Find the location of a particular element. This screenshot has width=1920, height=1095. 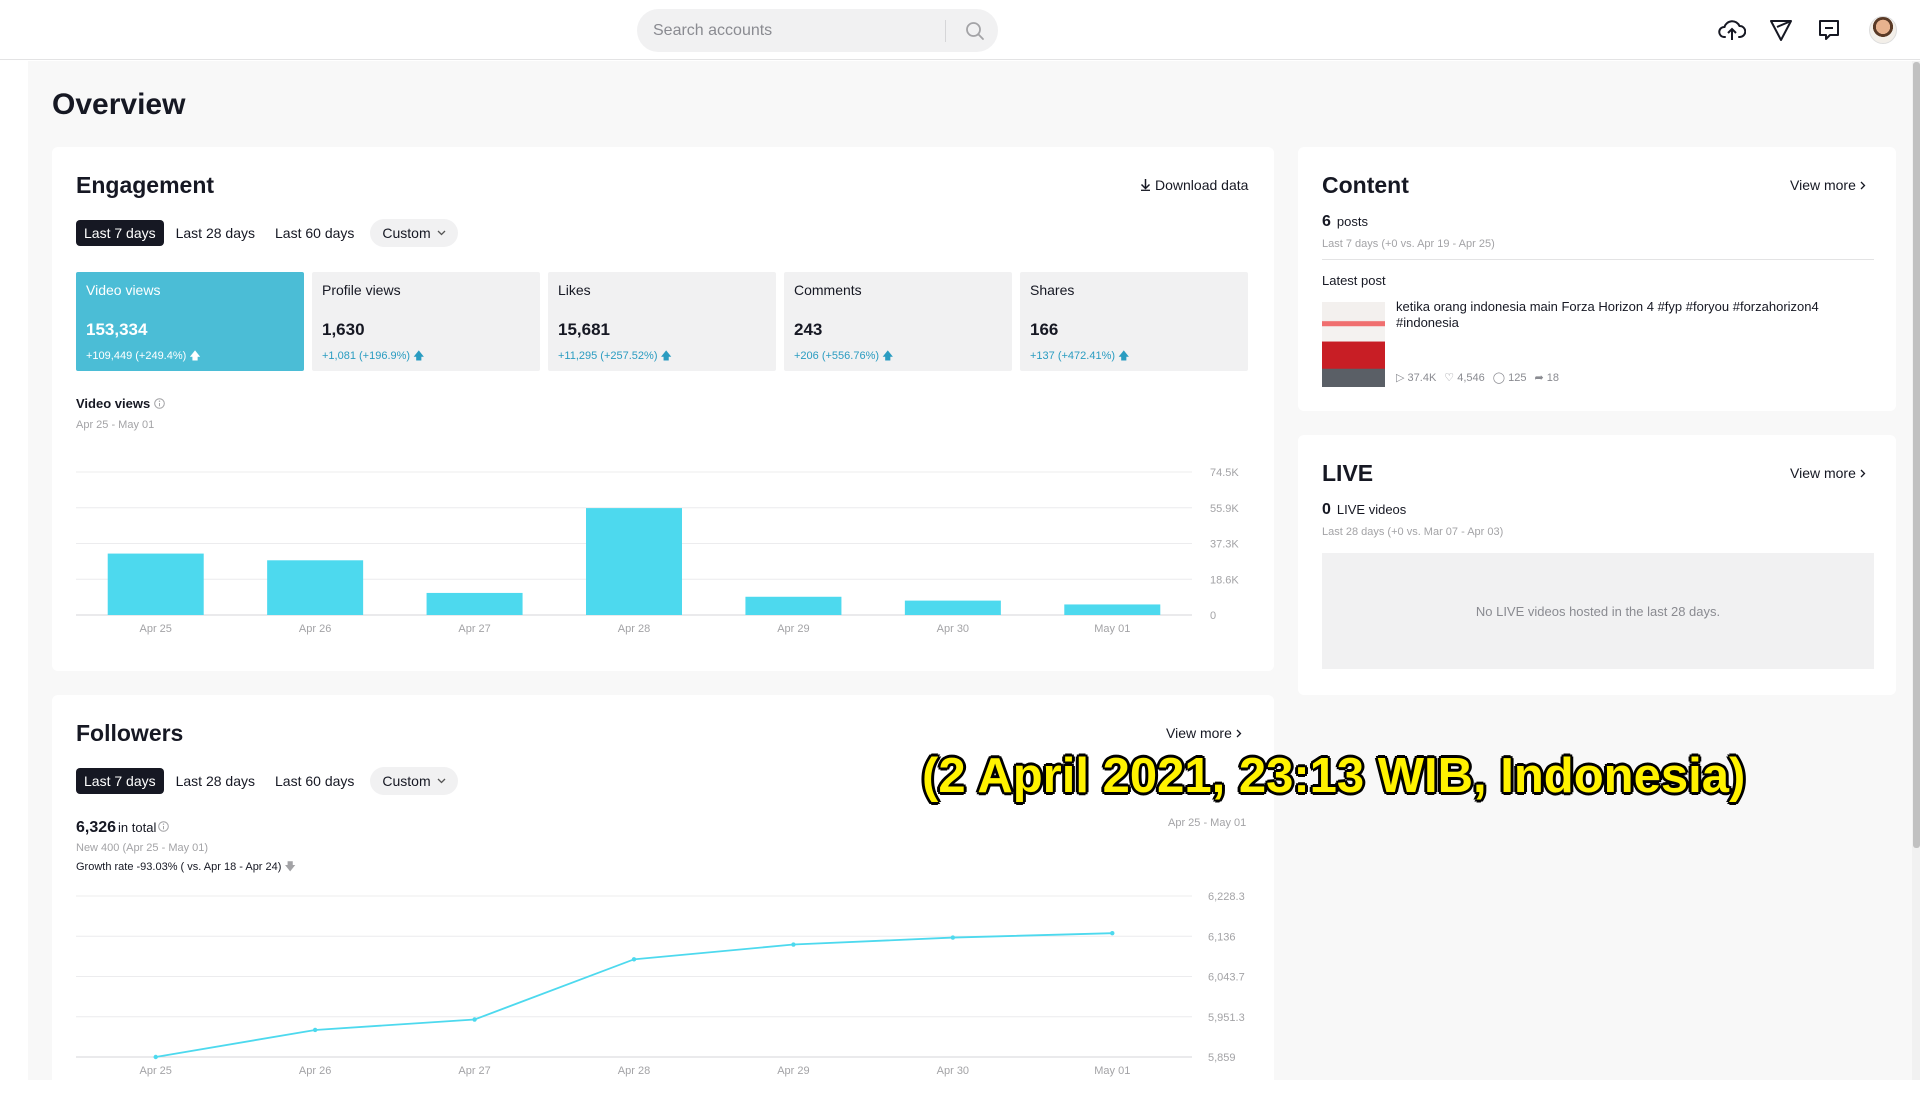

content-compare: Last 7 days (+0 vs. Apr 19 - Apr 25) is located at coordinates (1408, 244).